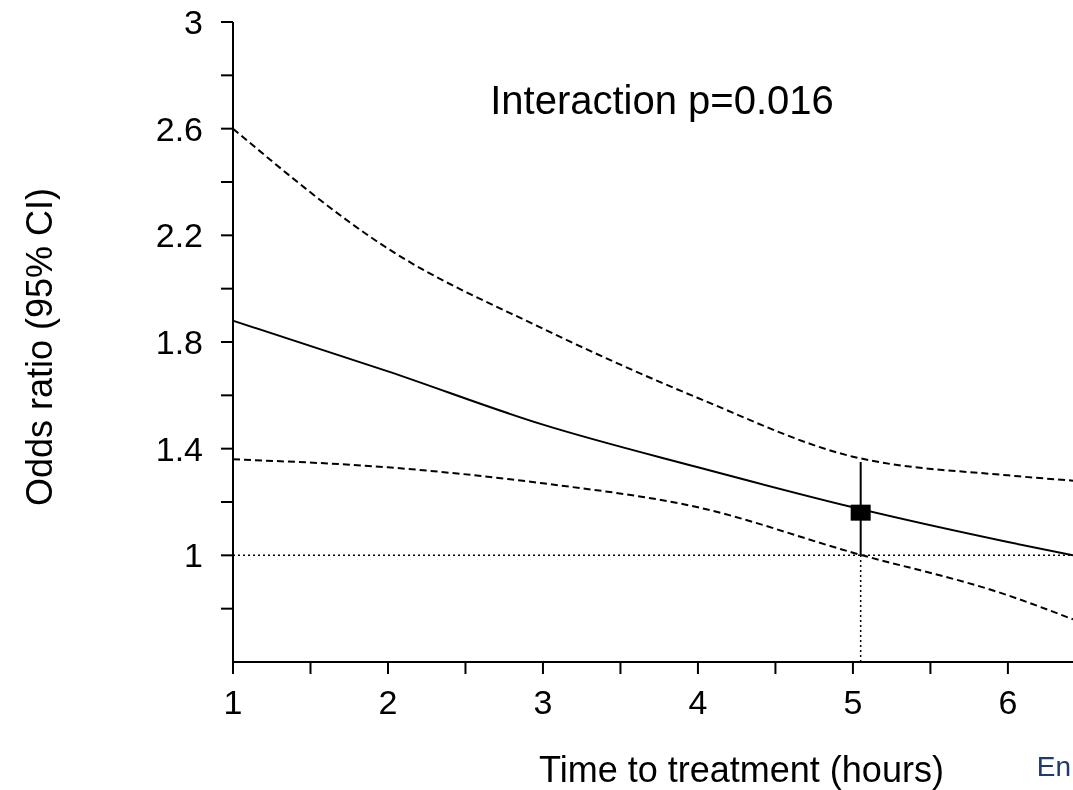 The image size is (1073, 790). Describe the element at coordinates (233, 702) in the screenshot. I see `x-tick-label: 1` at that location.